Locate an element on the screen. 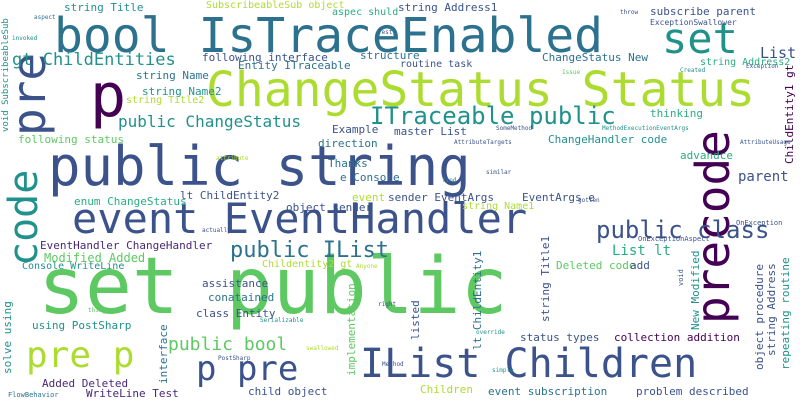 The image size is (800, 400). word-child-object: child object is located at coordinates (288, 391).